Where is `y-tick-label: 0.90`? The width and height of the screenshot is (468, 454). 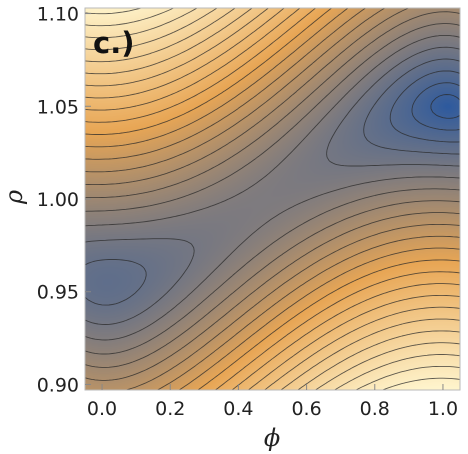 y-tick-label: 0.90 is located at coordinates (58, 385).